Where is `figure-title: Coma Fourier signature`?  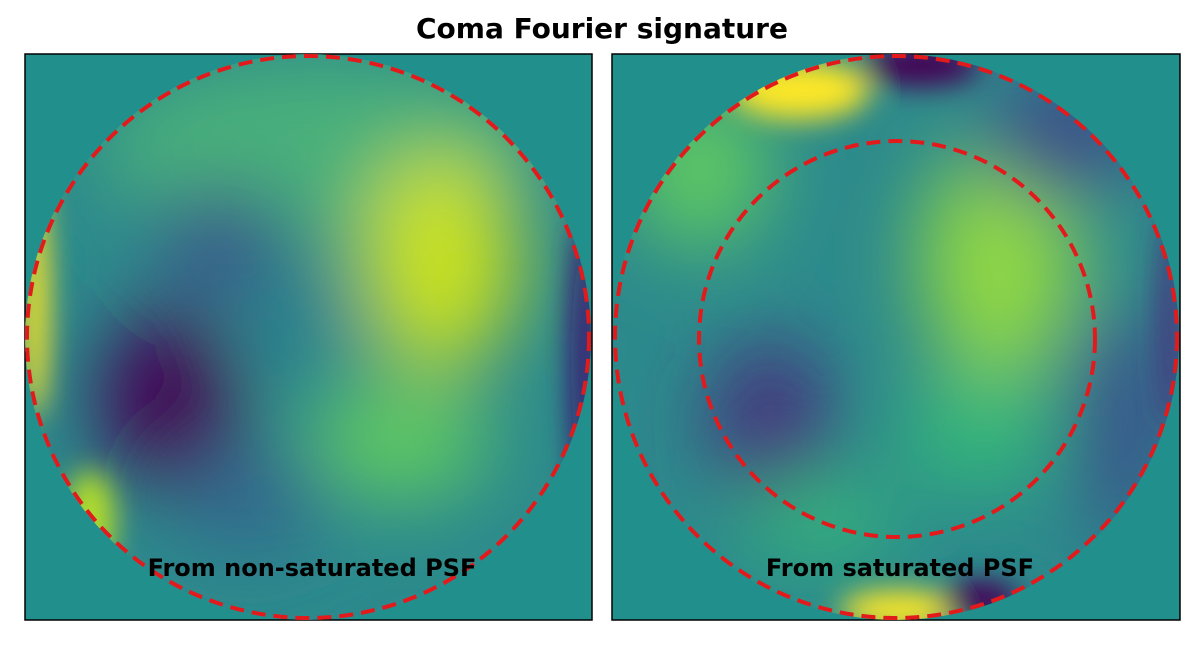 figure-title: Coma Fourier signature is located at coordinates (602, 28).